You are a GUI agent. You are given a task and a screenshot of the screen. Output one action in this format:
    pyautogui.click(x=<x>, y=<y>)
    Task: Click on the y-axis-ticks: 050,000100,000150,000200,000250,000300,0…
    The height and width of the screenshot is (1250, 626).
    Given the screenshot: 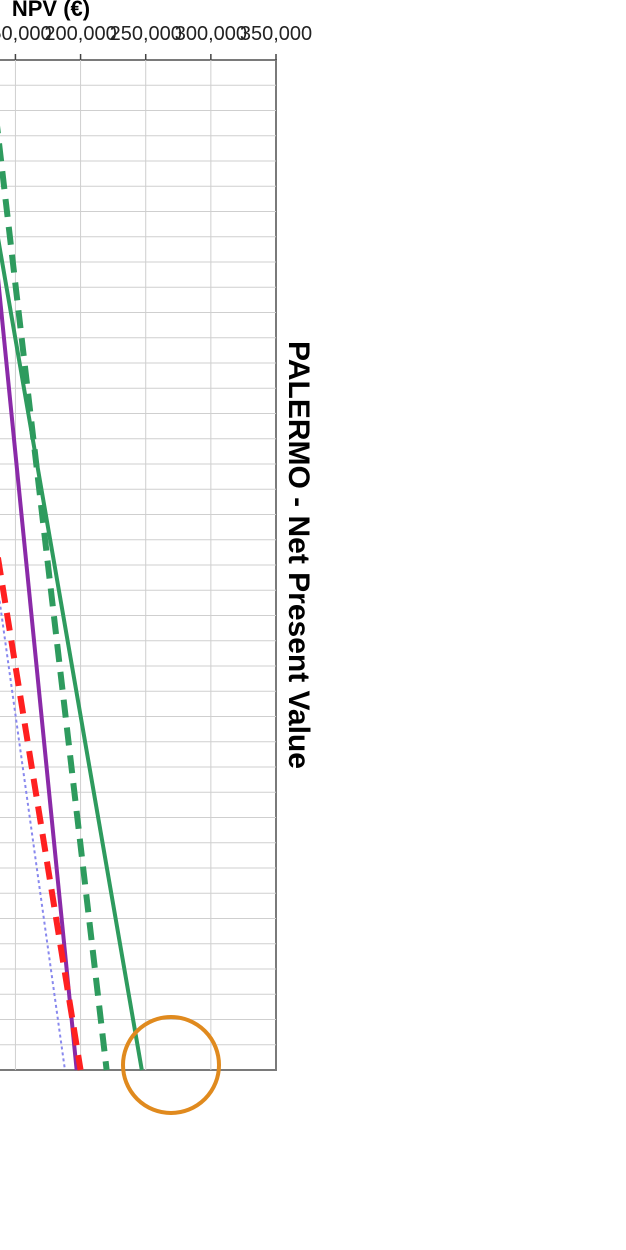 What is the action you would take?
    pyautogui.click(x=156, y=41)
    